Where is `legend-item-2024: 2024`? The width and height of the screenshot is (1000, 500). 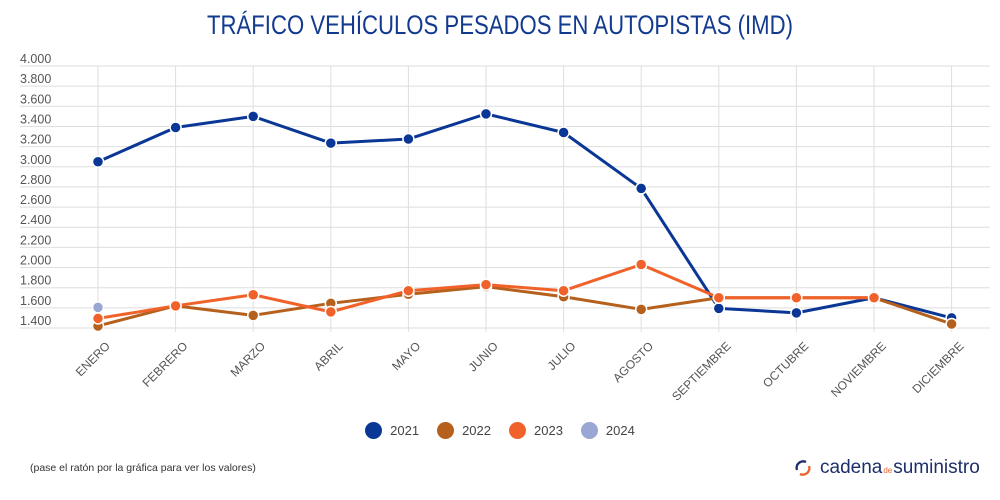 legend-item-2024: 2024 is located at coordinates (607, 430).